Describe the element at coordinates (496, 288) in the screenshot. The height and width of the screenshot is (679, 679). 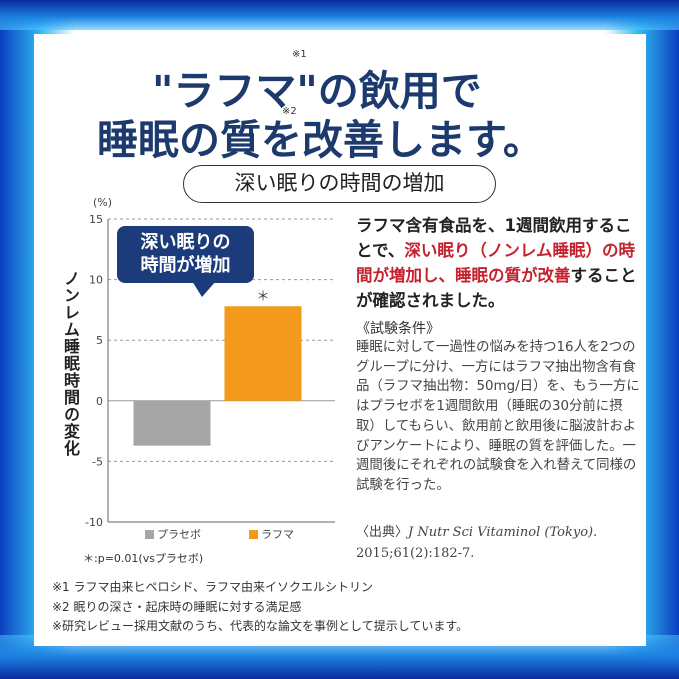
I see `result-text-part-2: することが確認されました。` at that location.